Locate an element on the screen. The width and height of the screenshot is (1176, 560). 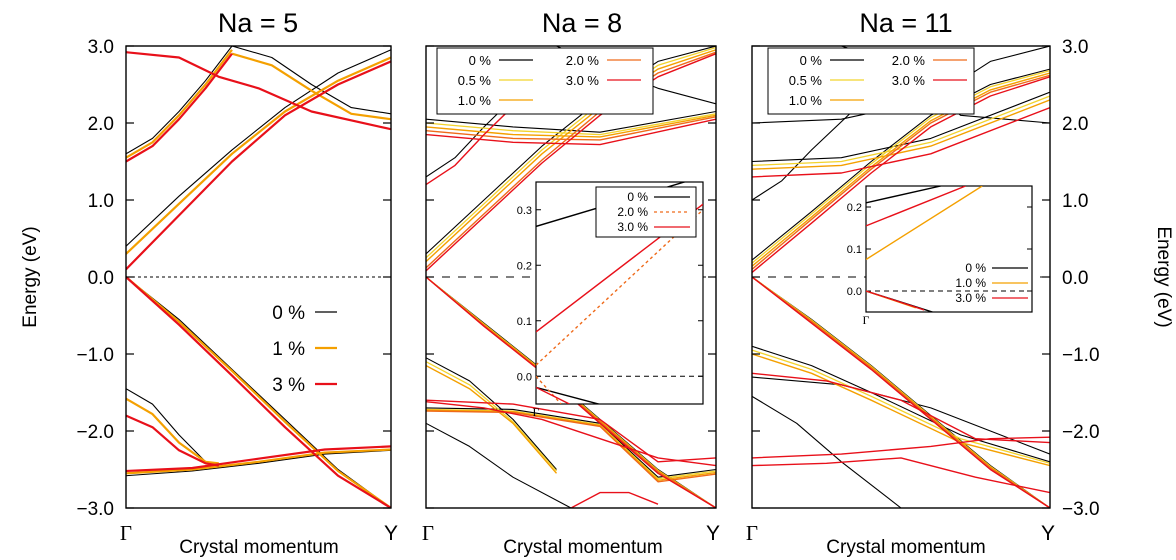
ytick-label-right: −1.0 is located at coordinates (1081, 355).